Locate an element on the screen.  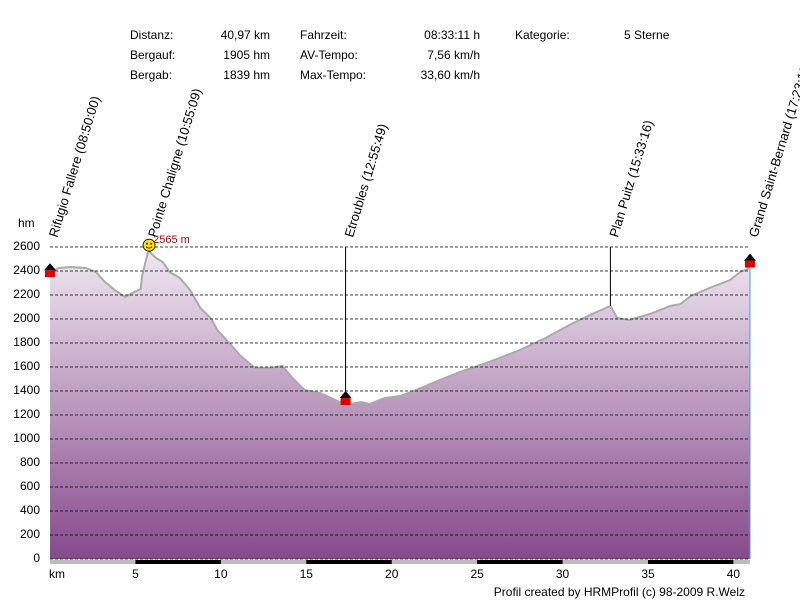
stat-label: Distanz: is located at coordinates (151, 35).